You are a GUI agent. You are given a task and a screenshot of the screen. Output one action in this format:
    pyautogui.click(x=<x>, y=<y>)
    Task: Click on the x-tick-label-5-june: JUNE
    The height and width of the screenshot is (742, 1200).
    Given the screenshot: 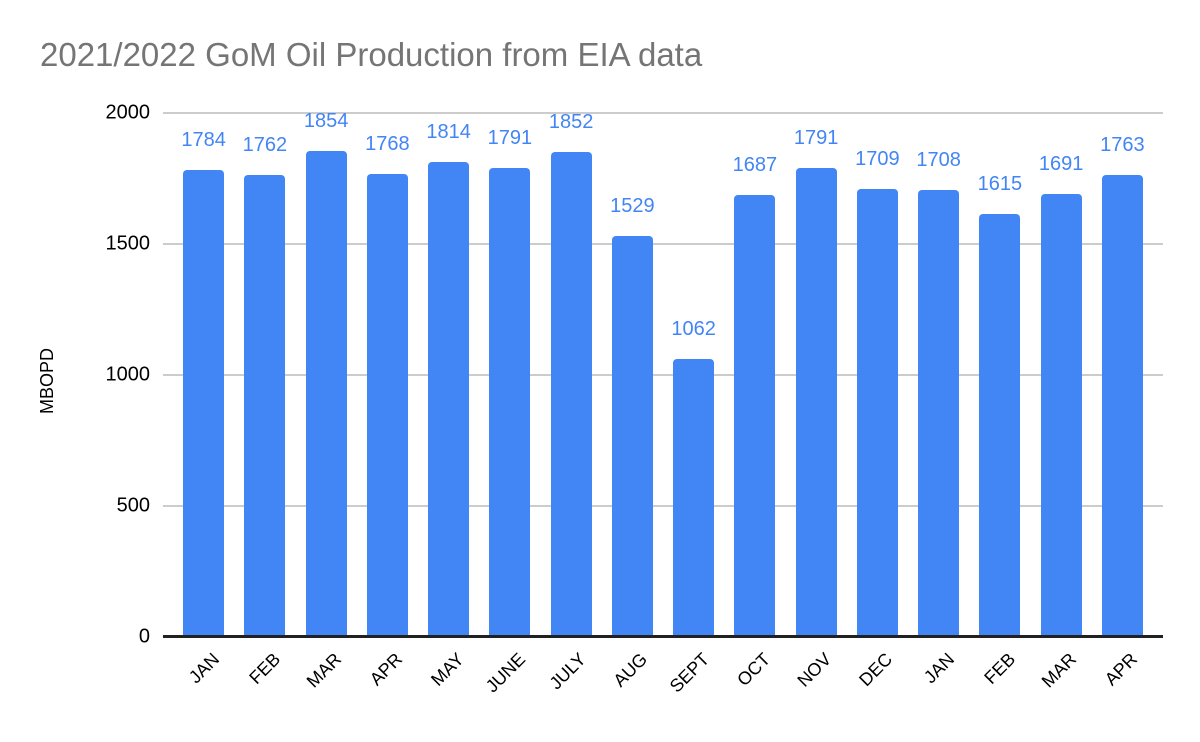 What is the action you would take?
    pyautogui.click(x=505, y=673)
    